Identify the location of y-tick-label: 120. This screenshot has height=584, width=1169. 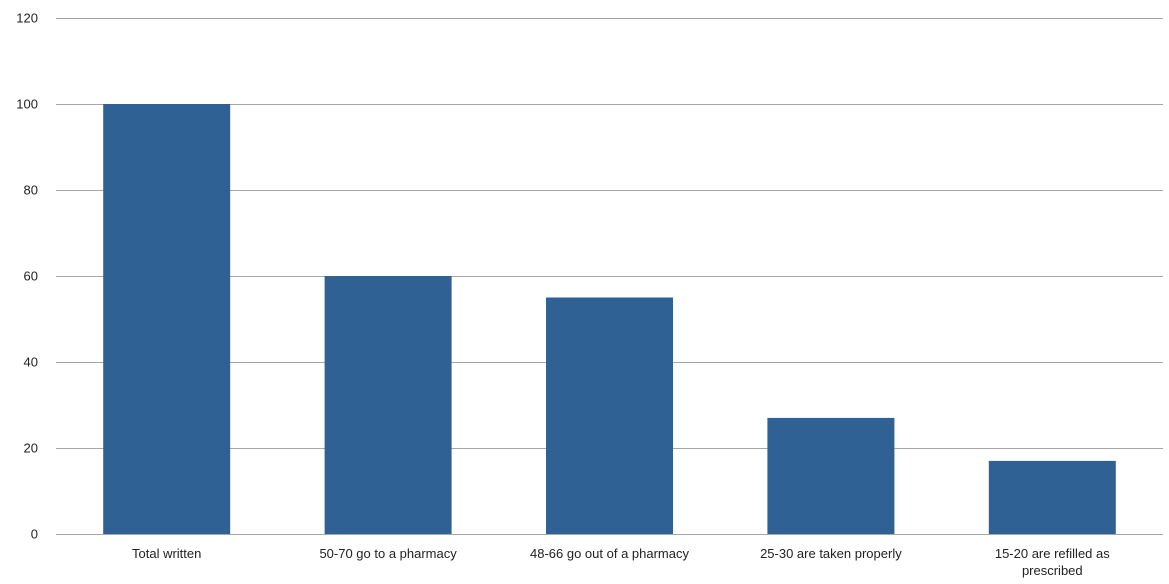
(27, 18).